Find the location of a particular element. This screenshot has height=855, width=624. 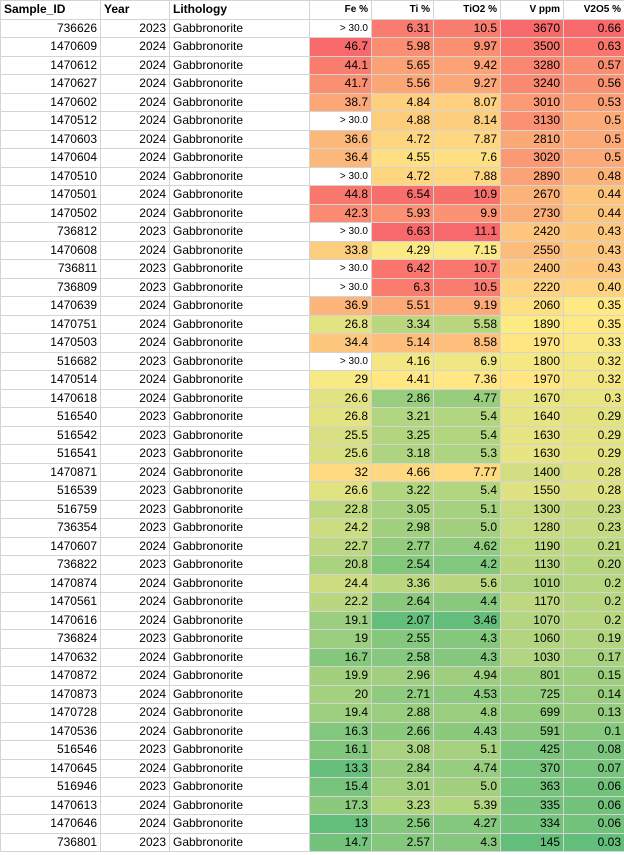

cell-v-ppm: 2420 is located at coordinates (532, 232).